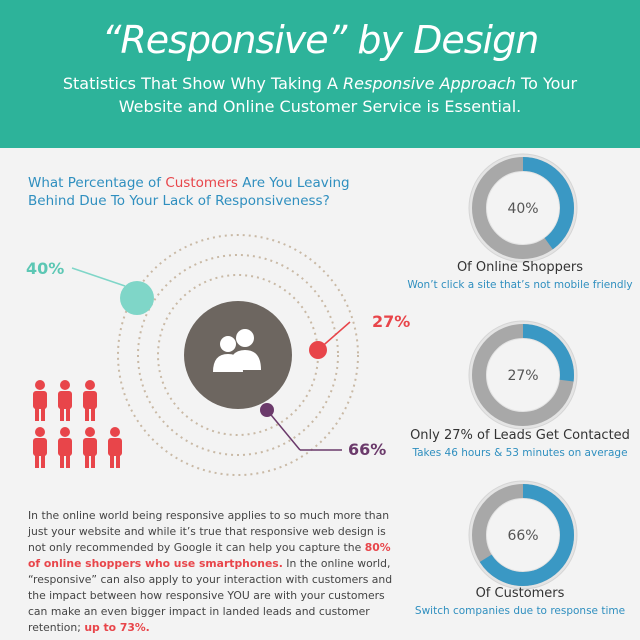  Describe the element at coordinates (45, 268) in the screenshot. I see `orbit-label: 40%` at that location.